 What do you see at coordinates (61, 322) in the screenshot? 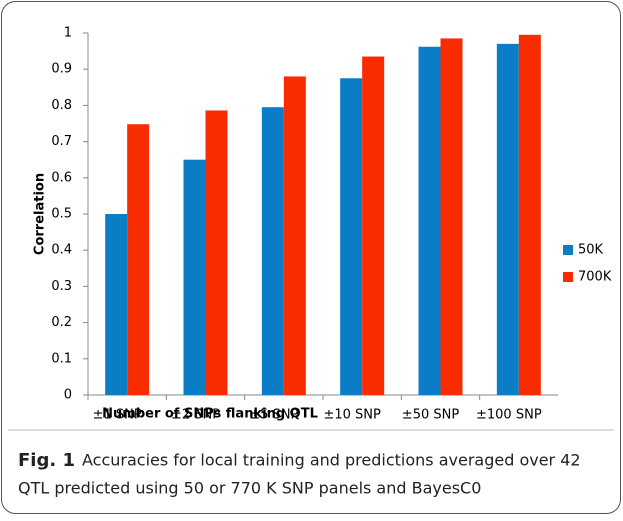
I see `y-tick-label: 0.2` at bounding box center [61, 322].